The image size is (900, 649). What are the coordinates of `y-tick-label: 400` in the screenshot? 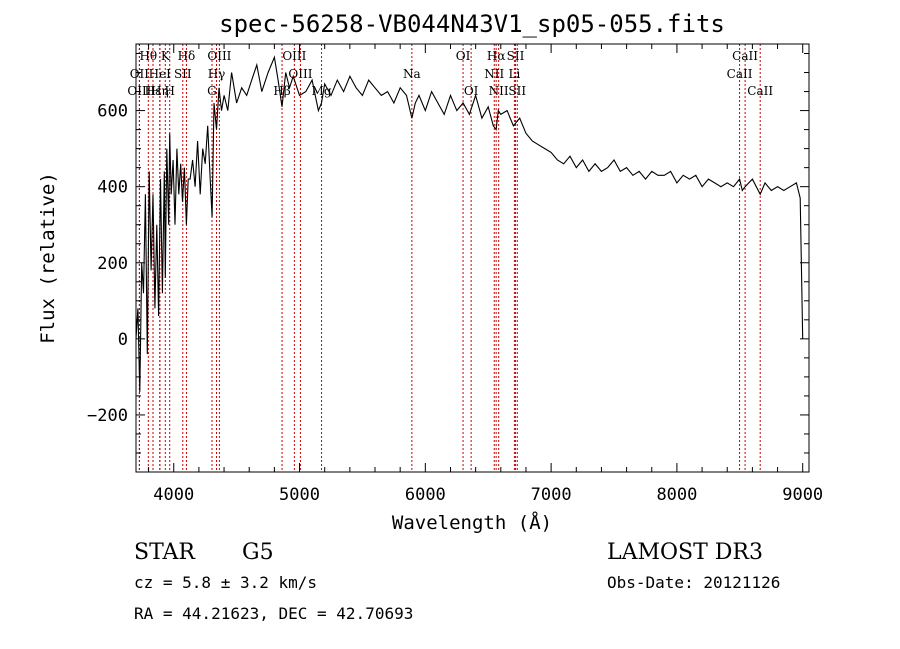 It's located at (112, 188).